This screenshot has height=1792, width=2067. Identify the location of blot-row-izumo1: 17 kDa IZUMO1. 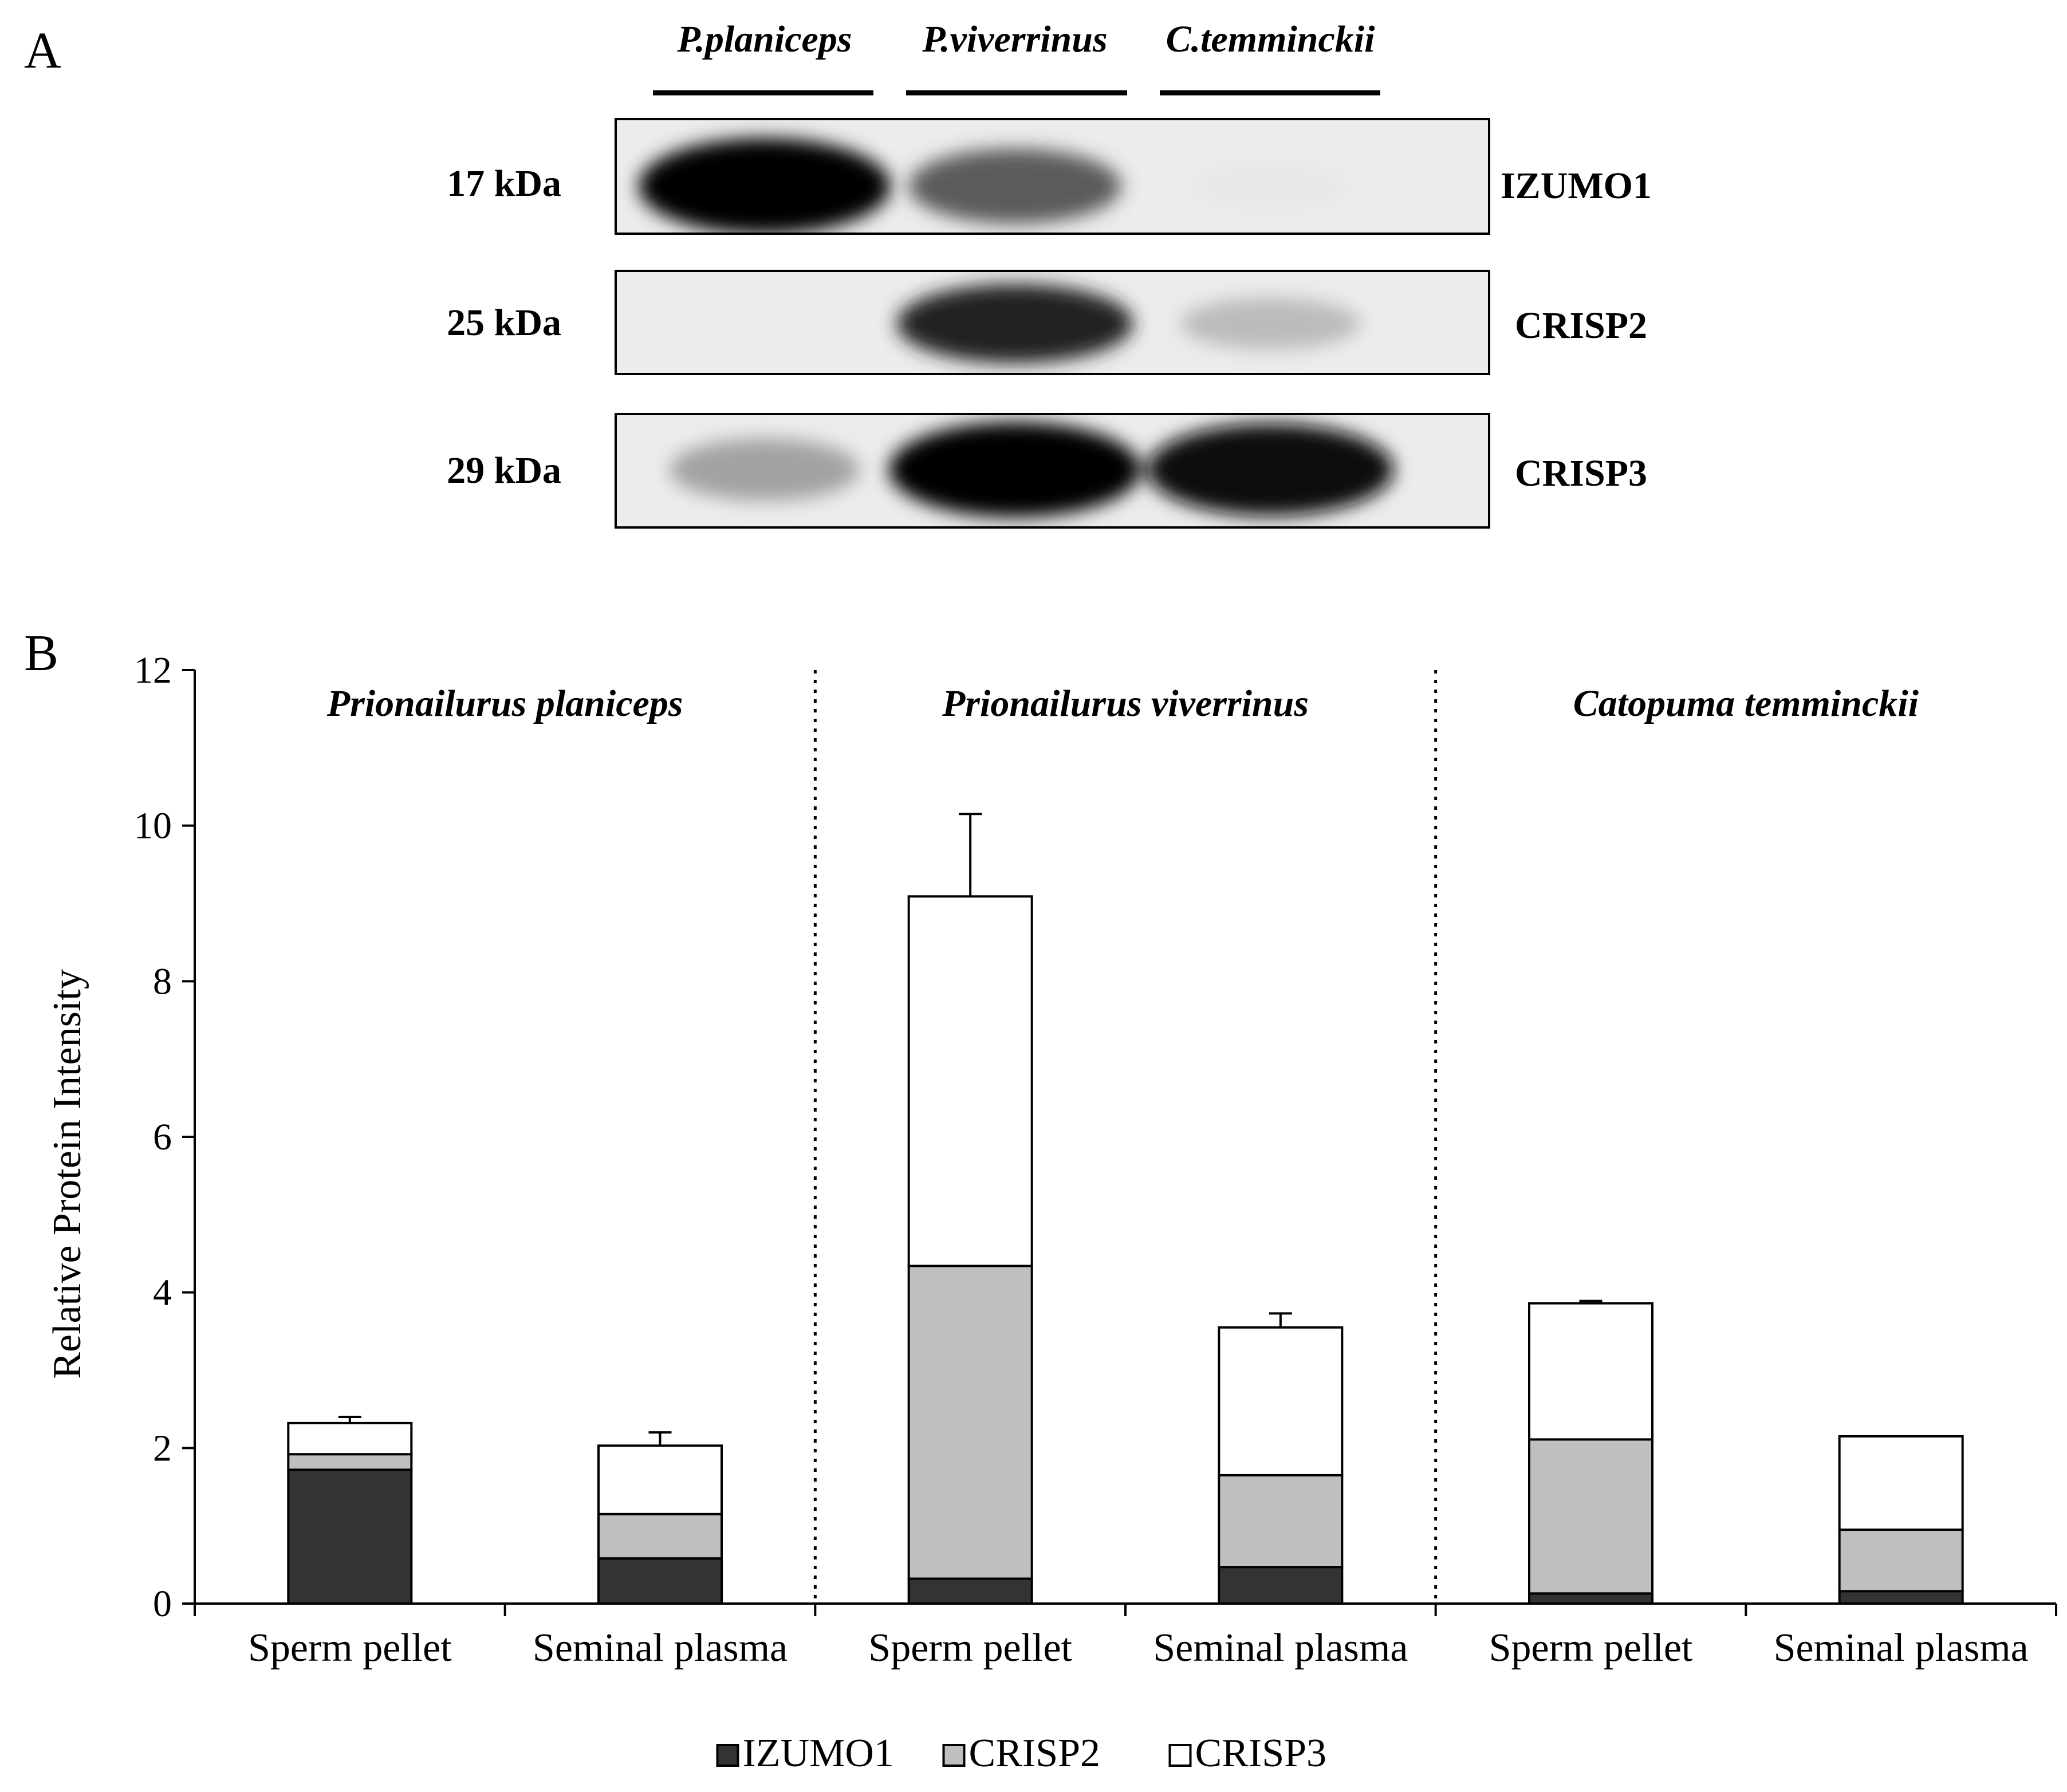
(1049, 176).